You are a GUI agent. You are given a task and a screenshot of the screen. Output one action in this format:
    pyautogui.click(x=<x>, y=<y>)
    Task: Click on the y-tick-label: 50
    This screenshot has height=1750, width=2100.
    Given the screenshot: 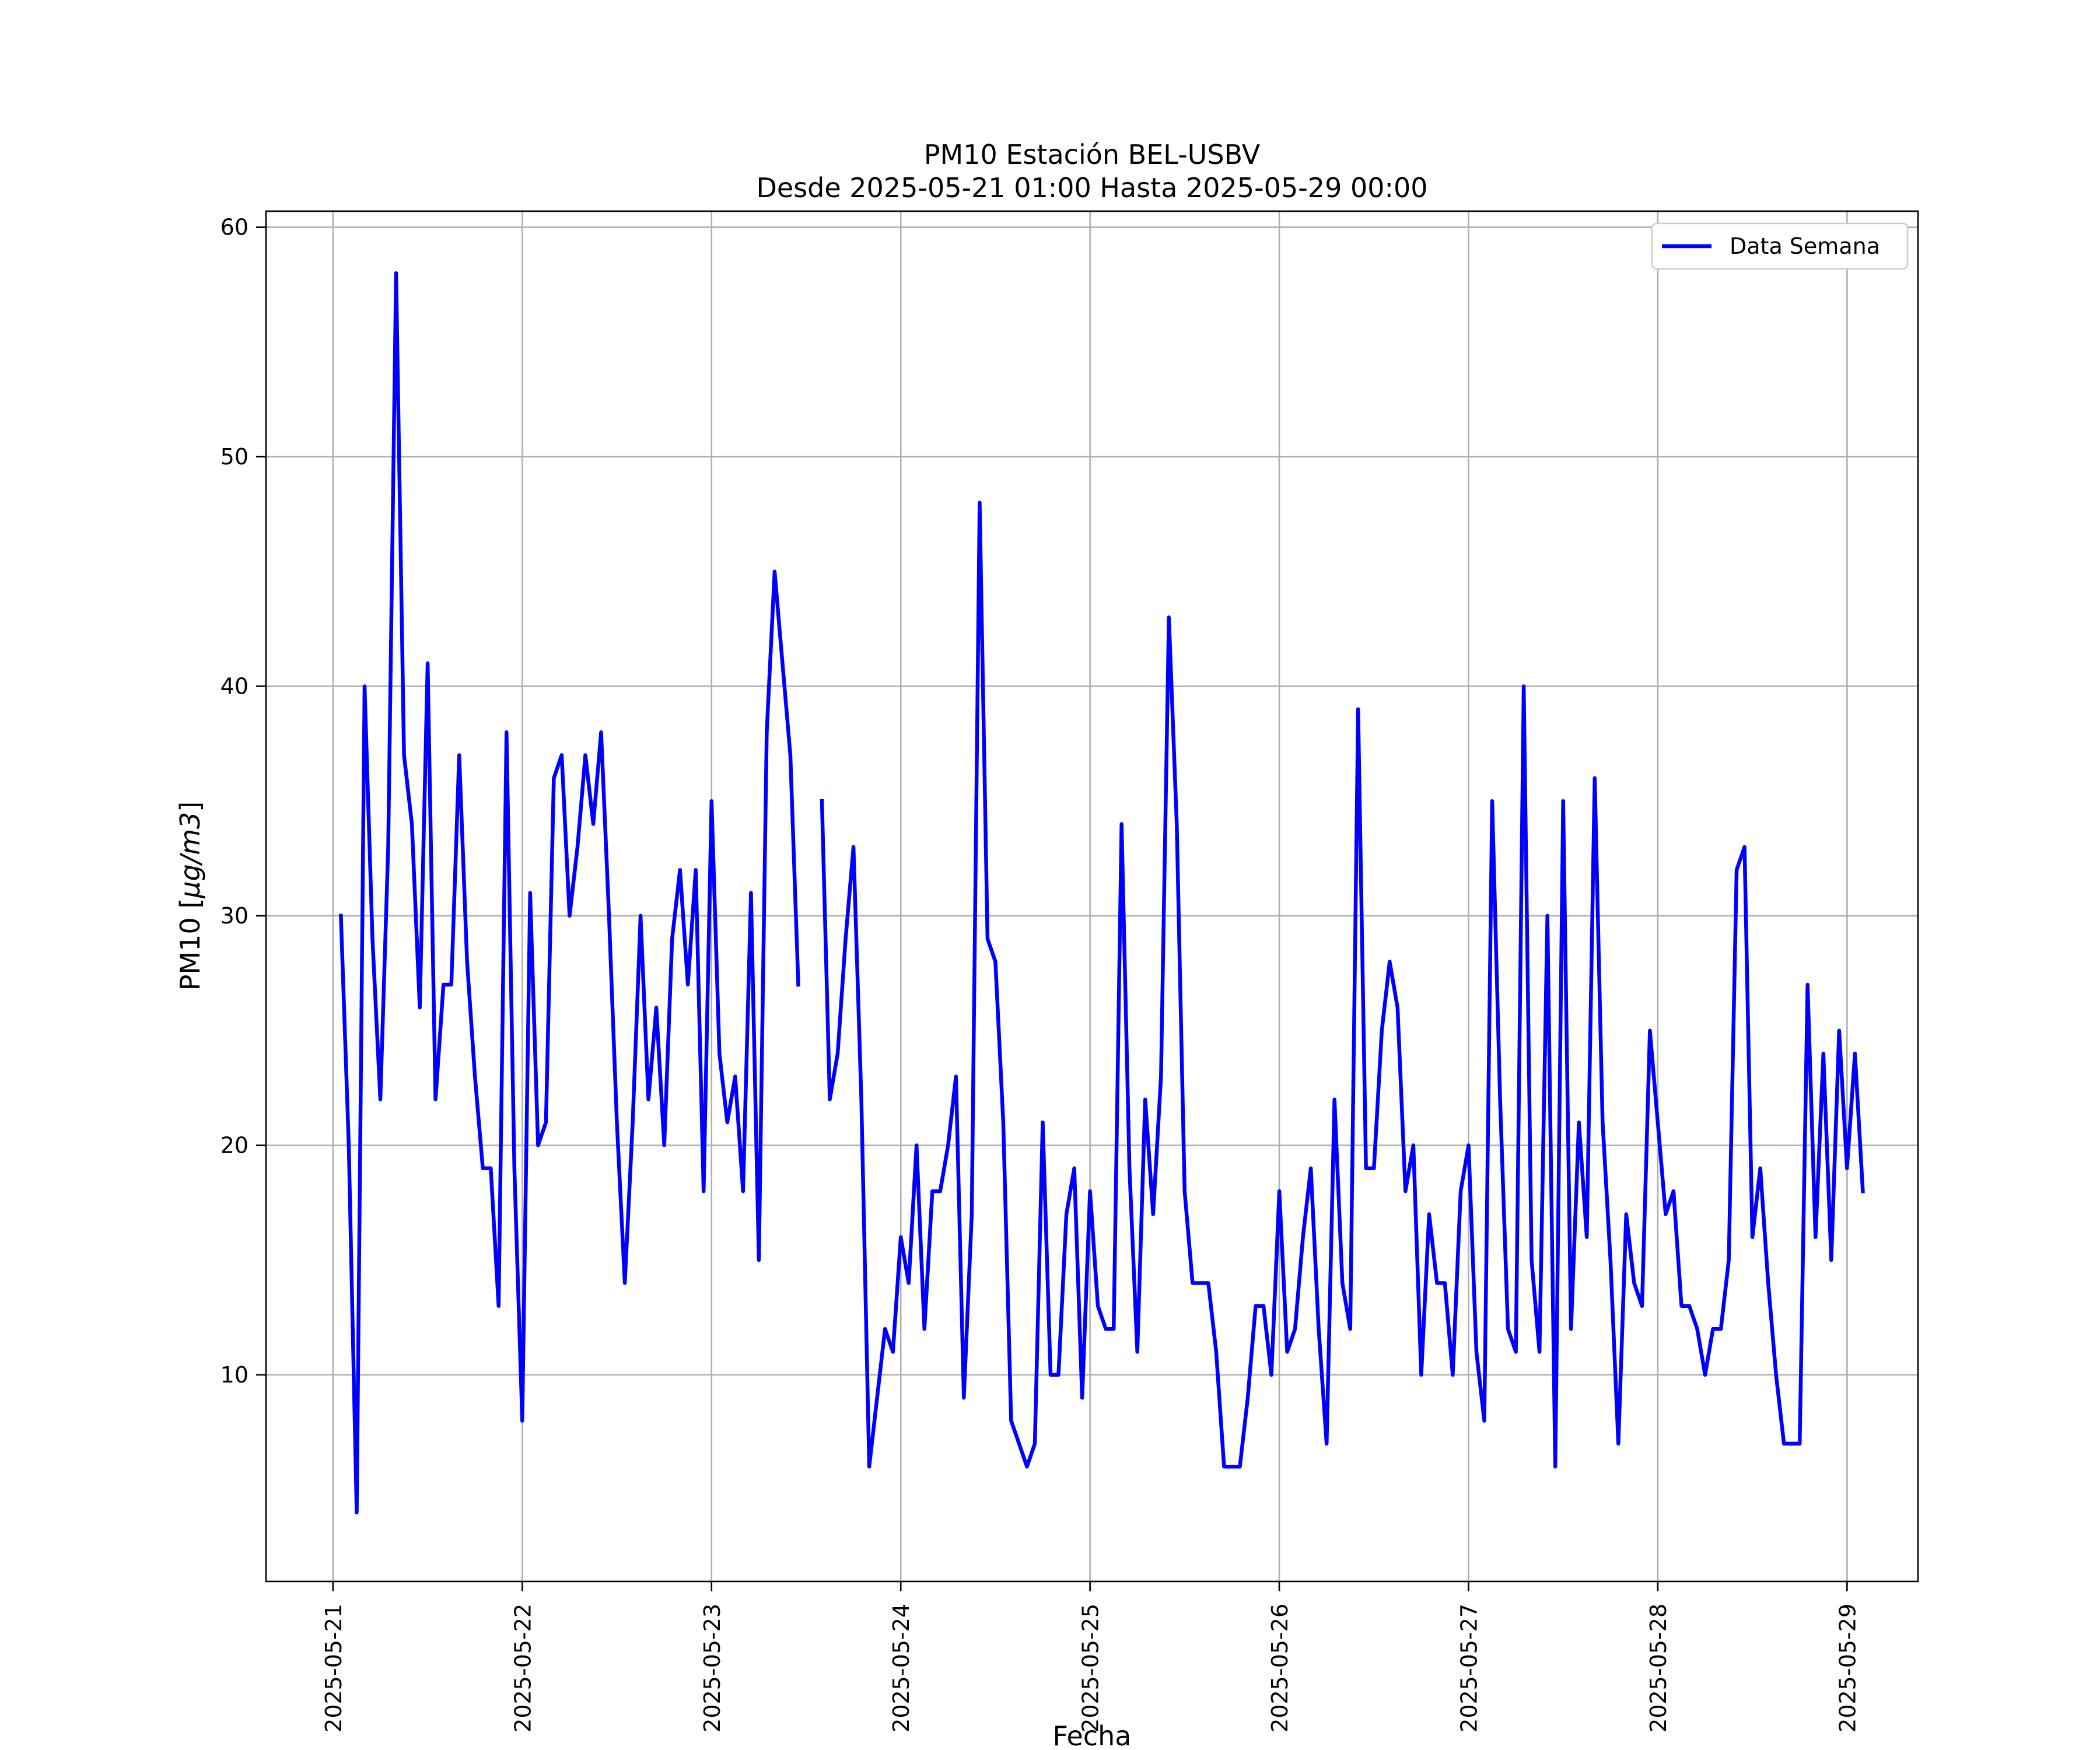 What is the action you would take?
    pyautogui.click(x=235, y=457)
    